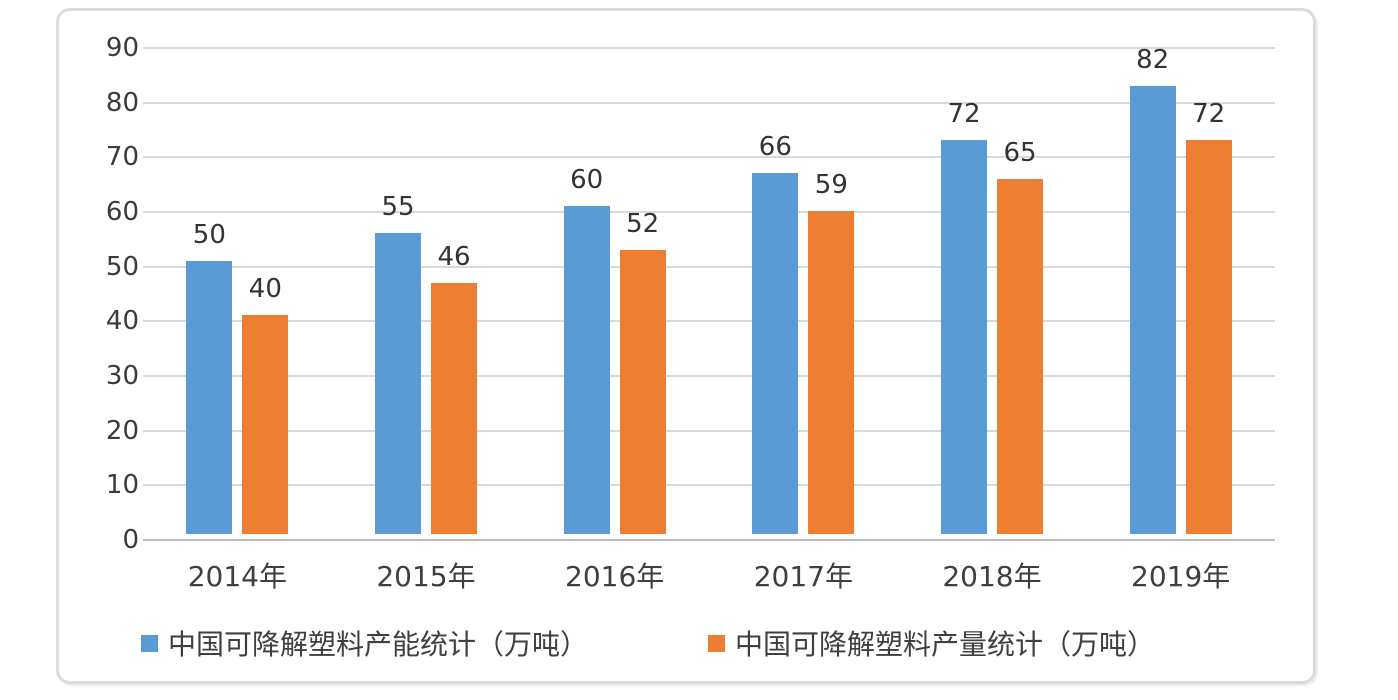 The image size is (1398, 700). I want to click on legend-item-production: 中国可降解塑料产量统计（万吨）, so click(931, 643).